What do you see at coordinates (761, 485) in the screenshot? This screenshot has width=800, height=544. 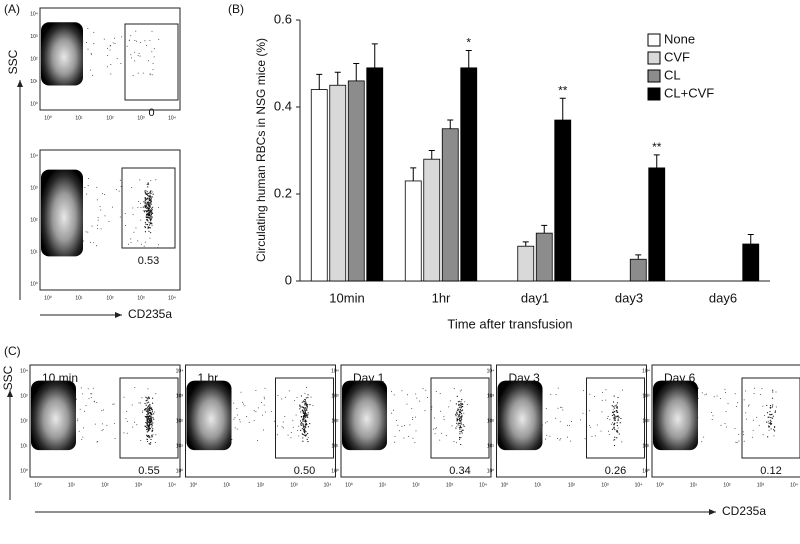 I see `x-tick-label: 10³` at bounding box center [761, 485].